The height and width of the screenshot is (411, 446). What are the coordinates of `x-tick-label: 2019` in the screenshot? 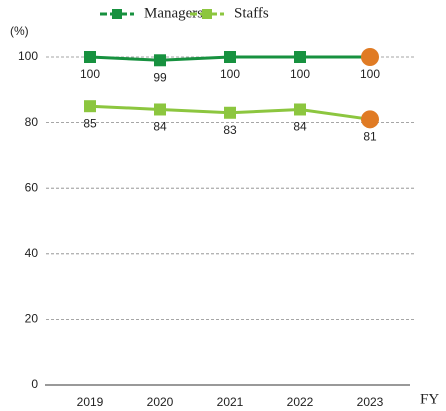 It's located at (90, 402).